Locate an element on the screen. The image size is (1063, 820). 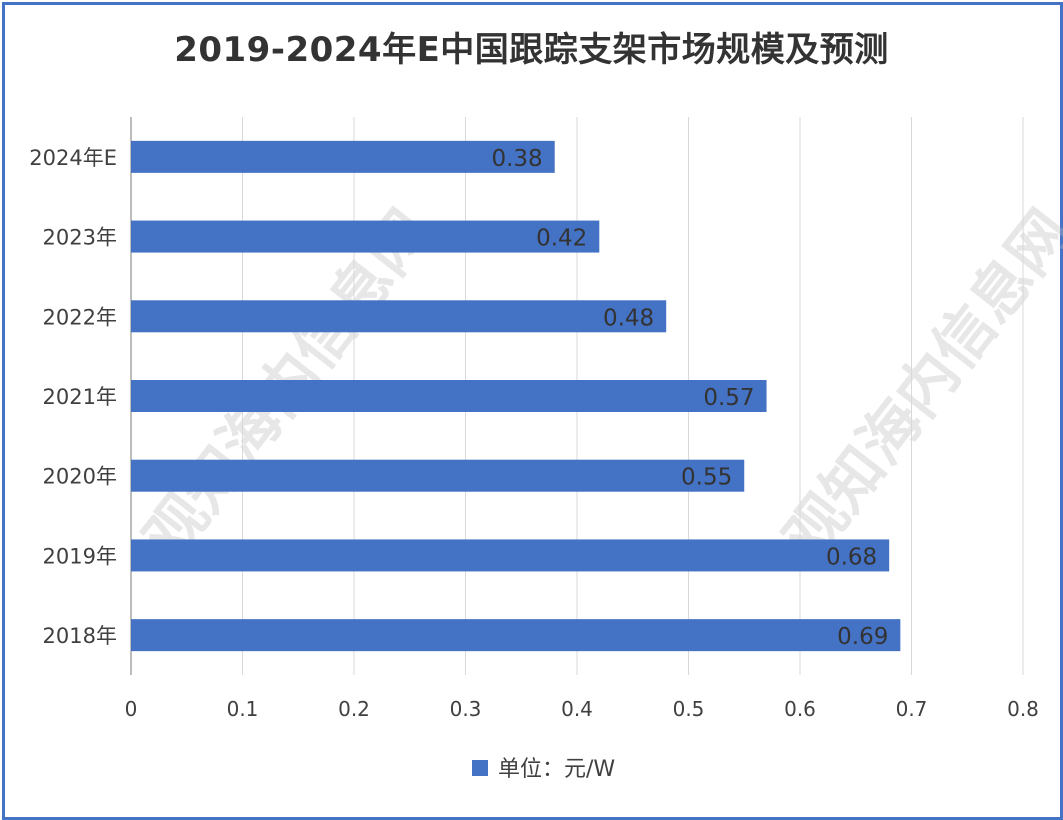
data-label: 0.42 is located at coordinates (561, 239).